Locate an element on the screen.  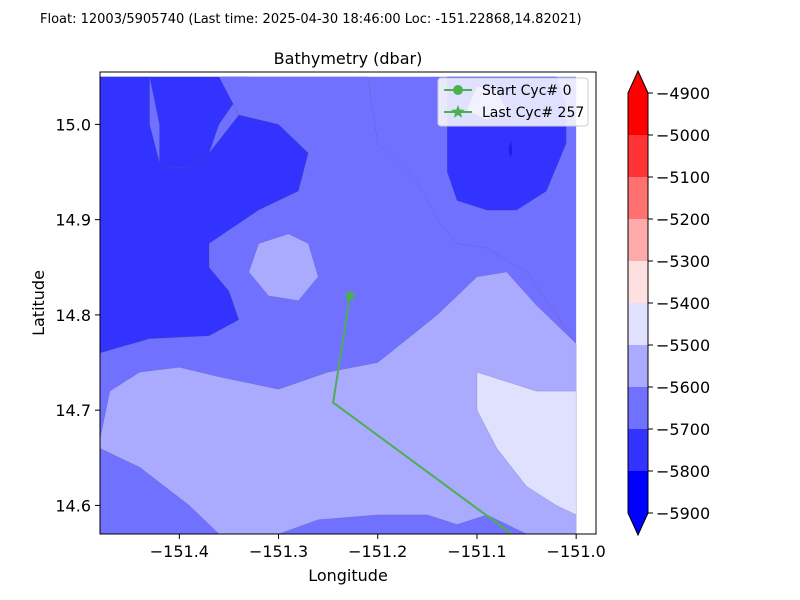
y-axis: 14.6 14.7 14.8 14.9 15.0 is located at coordinates (77, 315).